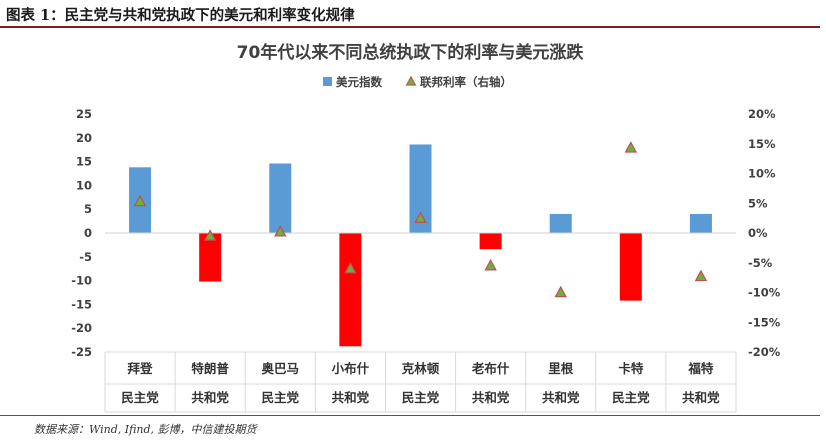 This screenshot has width=826, height=445. I want to click on rate-marker-克林顿, so click(420, 217).